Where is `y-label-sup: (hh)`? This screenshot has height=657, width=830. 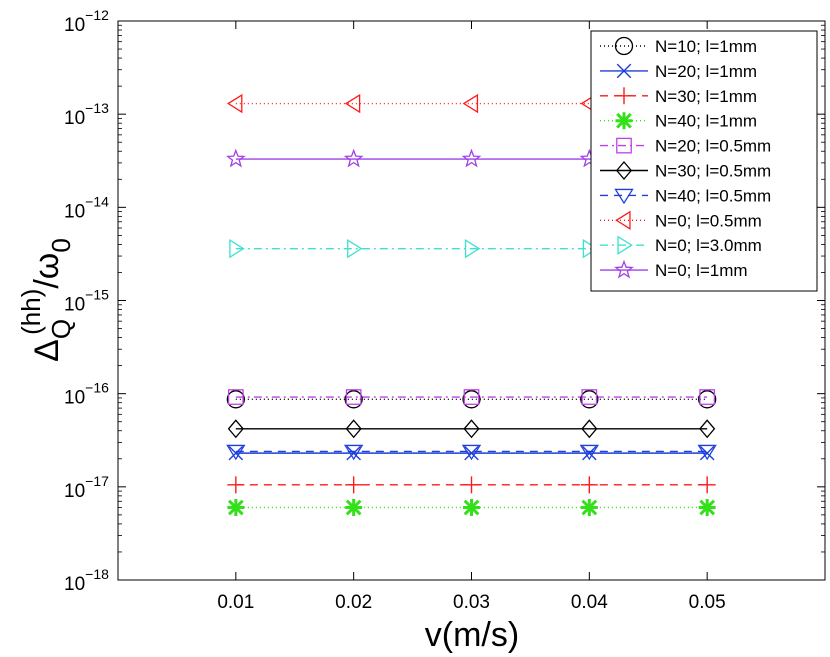
y-label-sup: (hh) is located at coordinates (31, 312).